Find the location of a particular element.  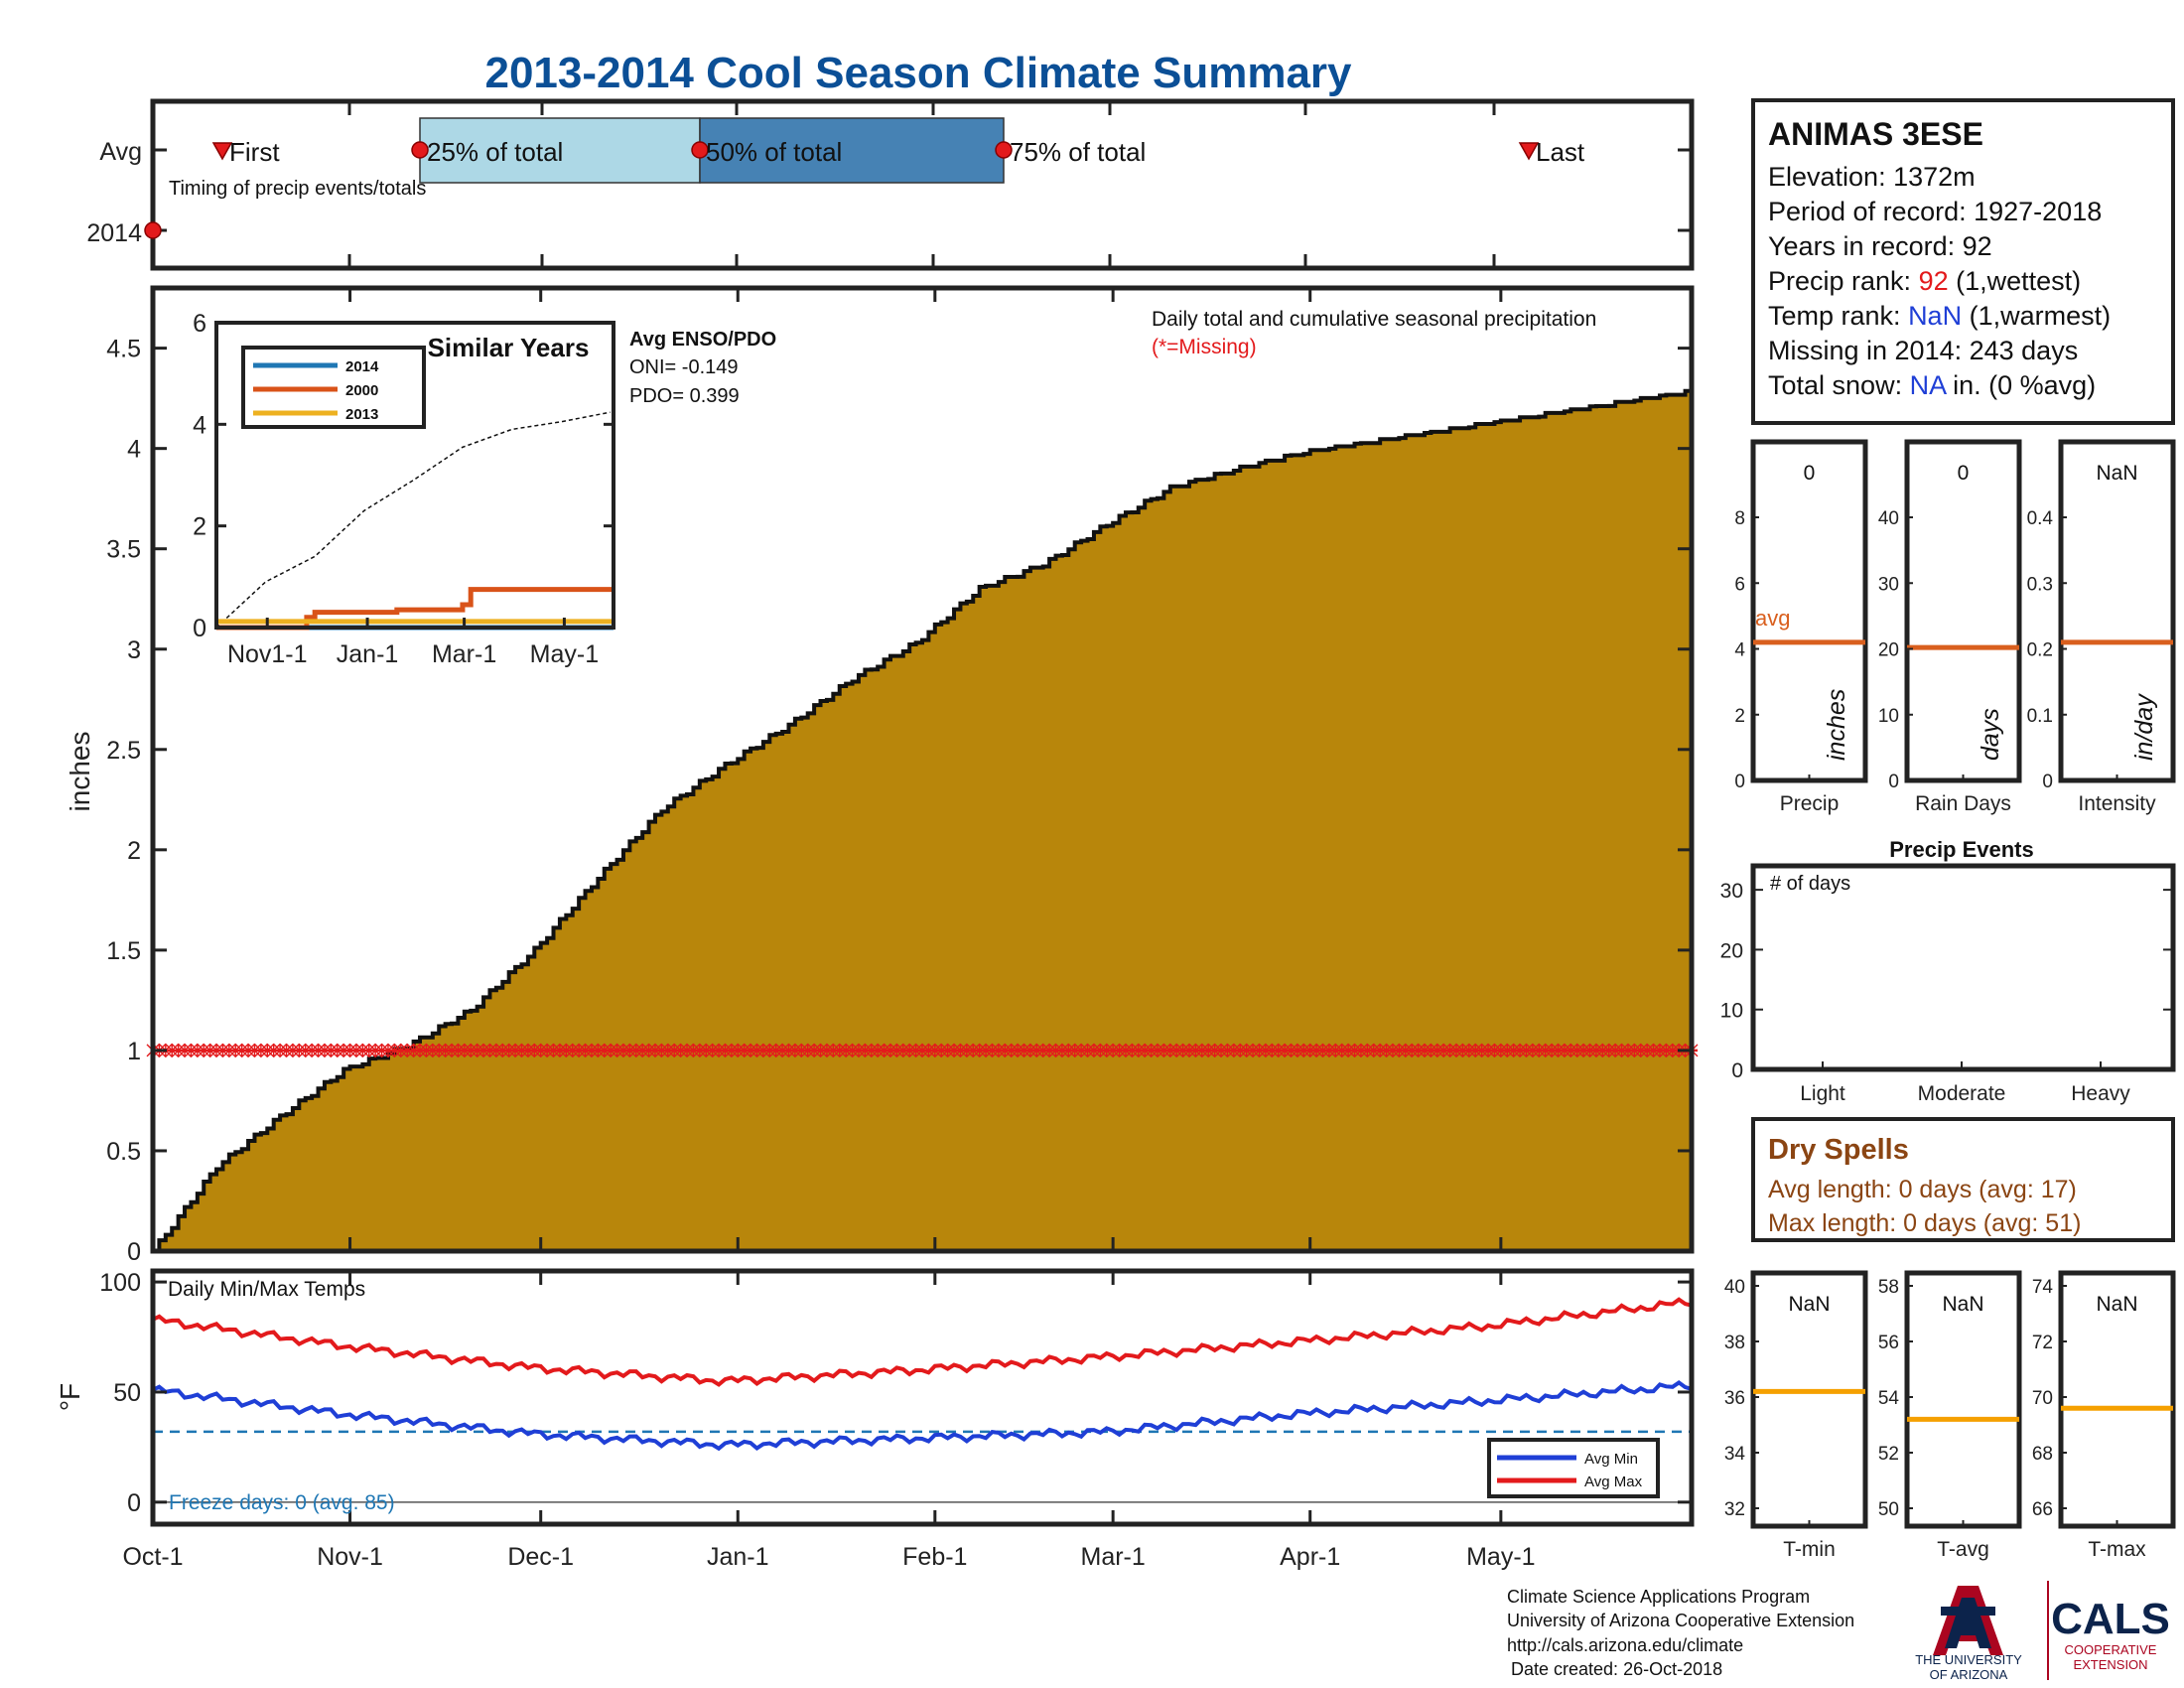

station-name: ANIMAS 3ESE is located at coordinates (1875, 134).